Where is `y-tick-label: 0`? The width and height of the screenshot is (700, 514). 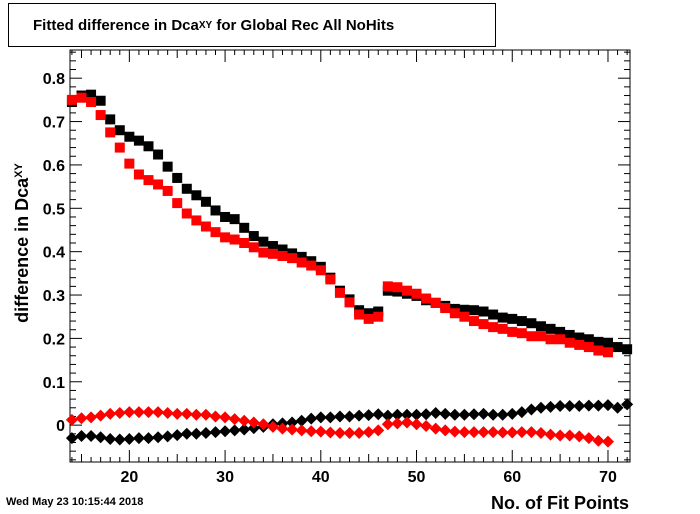
y-tick-label: 0 is located at coordinates (60, 426).